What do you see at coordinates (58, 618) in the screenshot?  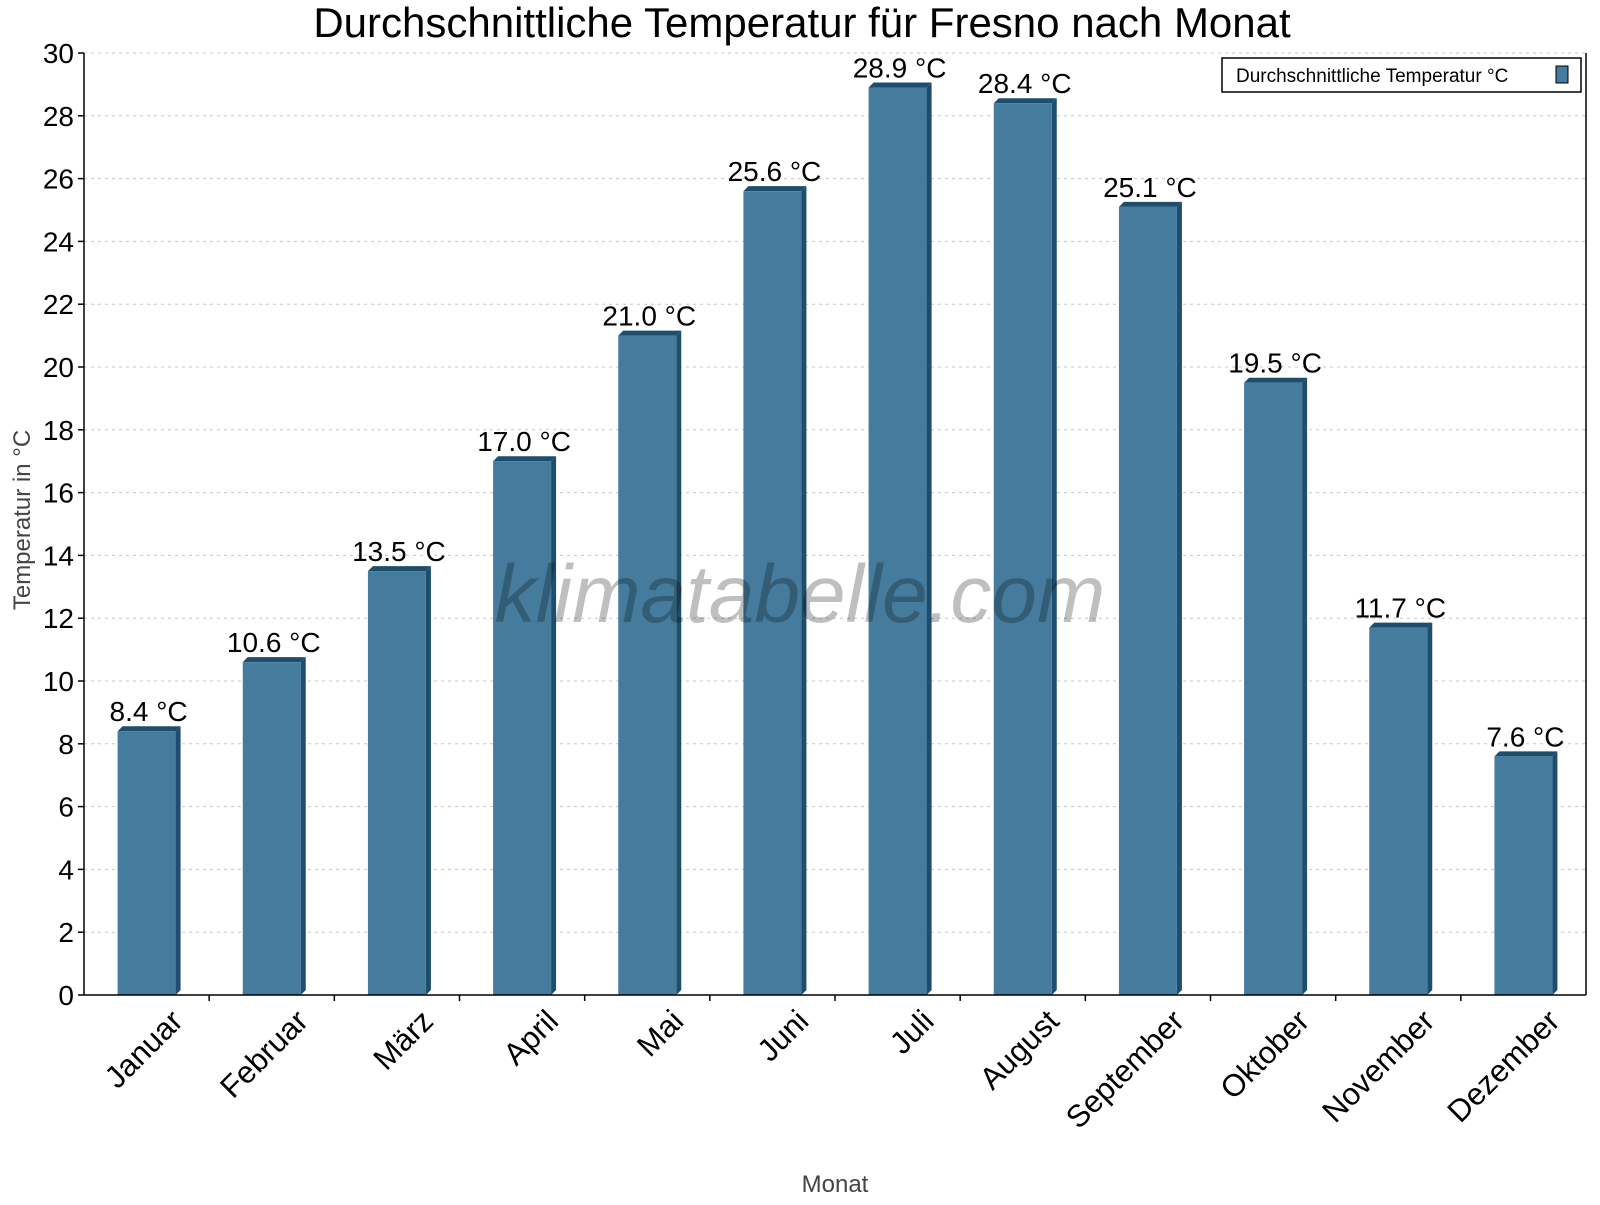 I see `y-tick-label: 12` at bounding box center [58, 618].